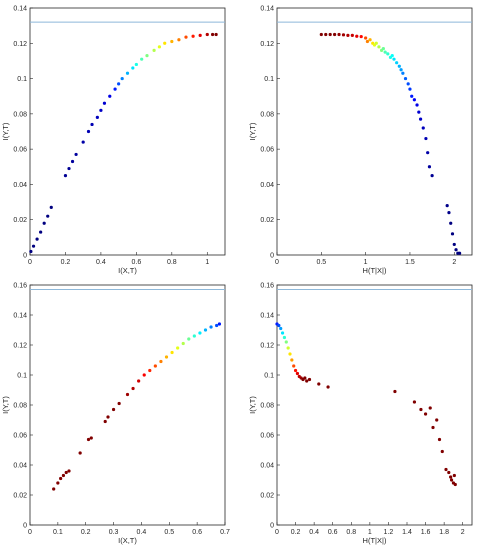 The image size is (495, 550). Describe the element at coordinates (426, 532) in the screenshot. I see `x-tick-label: 1.6` at that location.